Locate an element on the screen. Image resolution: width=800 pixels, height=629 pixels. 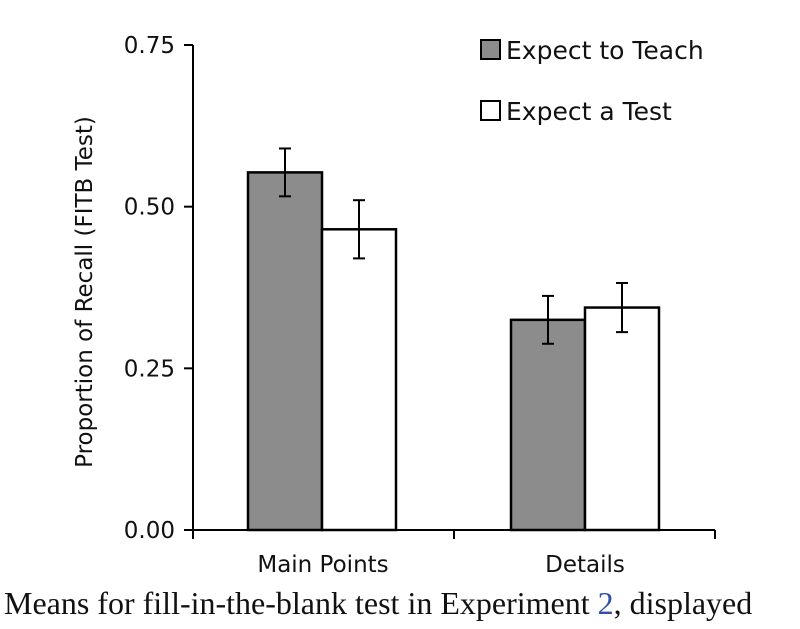
legend-label: Expect to Teach is located at coordinates (605, 50).